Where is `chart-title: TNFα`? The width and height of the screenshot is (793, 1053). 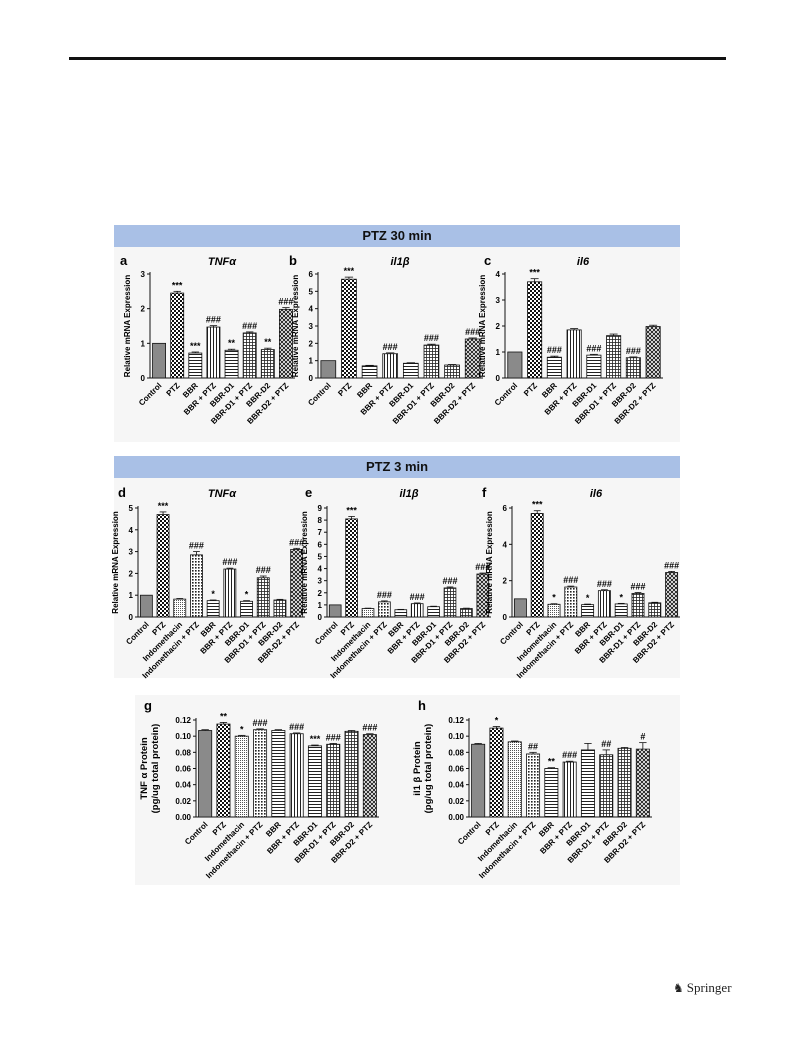 chart-title: TNFα is located at coordinates (222, 494).